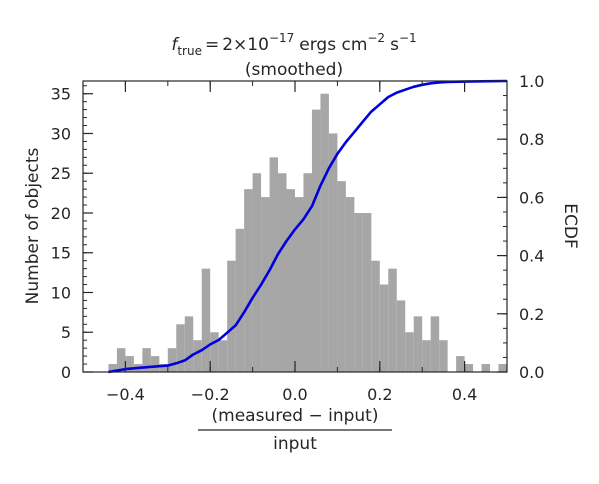 The image size is (599, 484). Describe the element at coordinates (531, 81) in the screenshot. I see `y2-tick-label: 1.0` at that location.